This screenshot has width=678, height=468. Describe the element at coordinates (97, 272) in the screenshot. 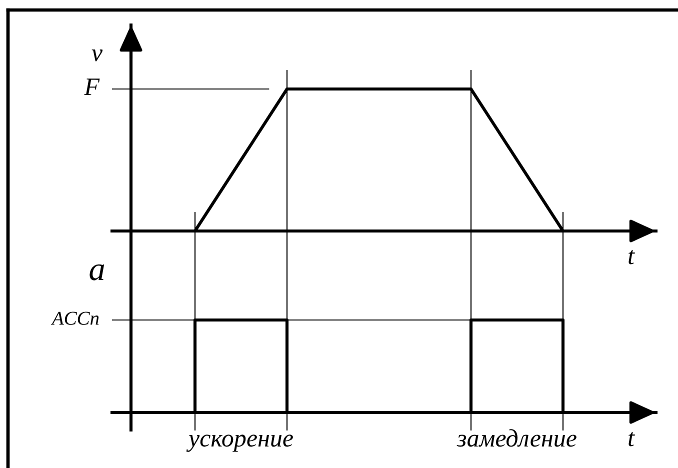

I see `y-axis-title: a` at that location.